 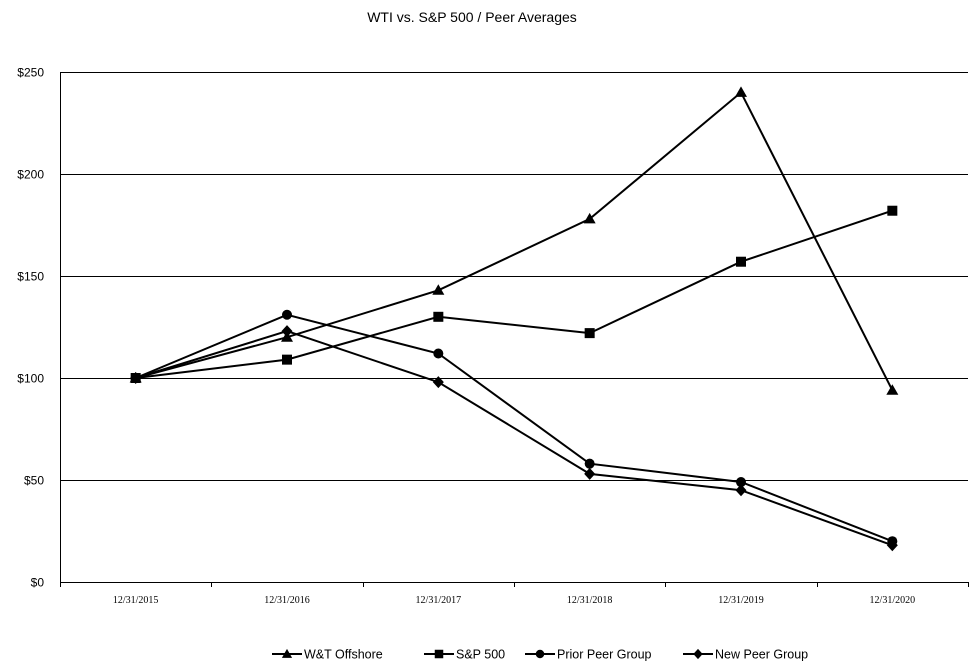 What do you see at coordinates (741, 600) in the screenshot?
I see `x-tick-label: 12/31/2019` at bounding box center [741, 600].